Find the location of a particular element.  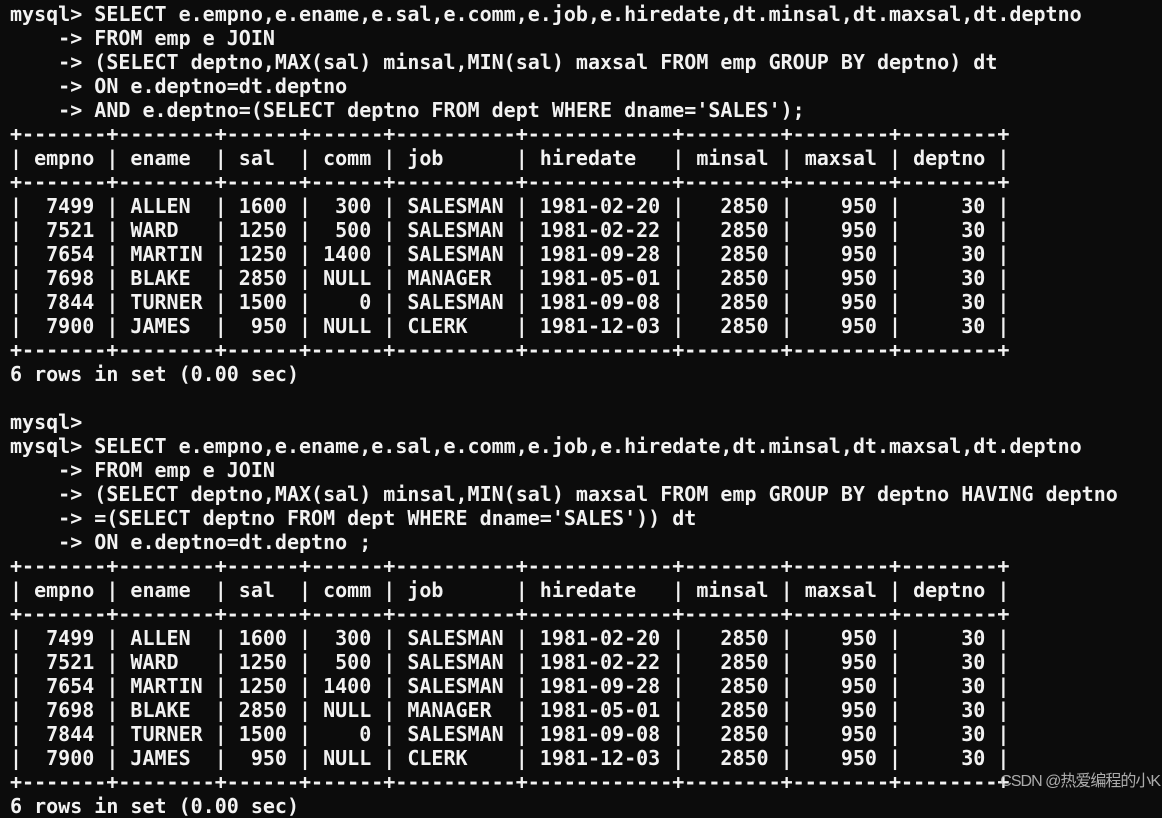

status-line: mysql> is located at coordinates (46, 422).